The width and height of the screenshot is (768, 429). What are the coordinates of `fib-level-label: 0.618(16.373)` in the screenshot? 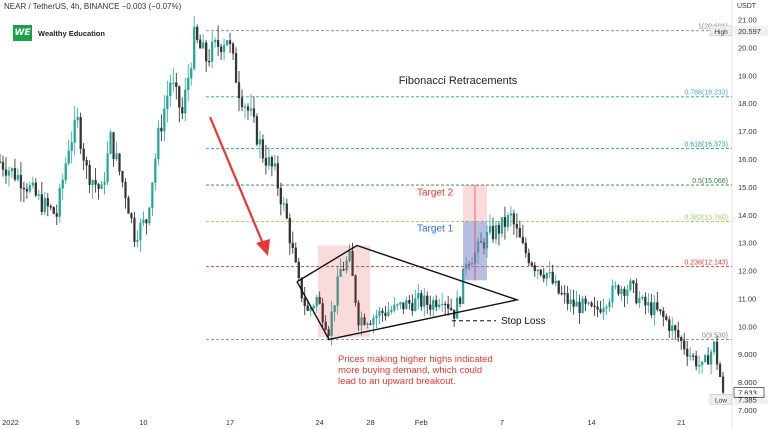 It's located at (706, 145).